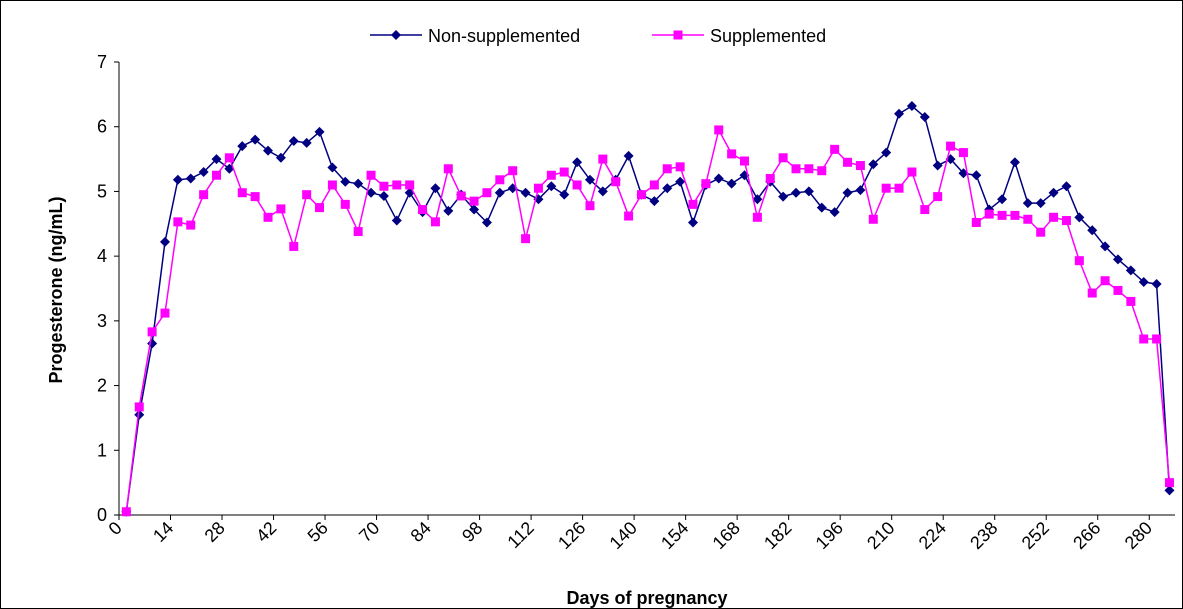 The image size is (1183, 609). I want to click on y-tick-label: 3, so click(102, 321).